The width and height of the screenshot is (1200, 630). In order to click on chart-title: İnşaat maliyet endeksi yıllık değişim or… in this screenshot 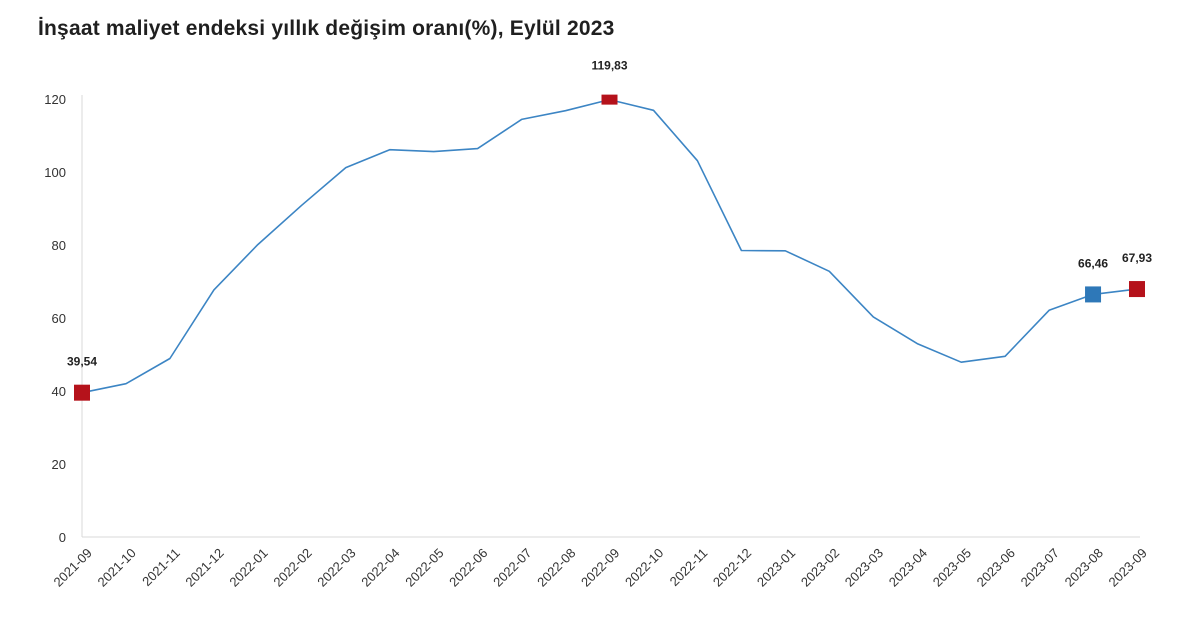, I will do `click(326, 28)`.